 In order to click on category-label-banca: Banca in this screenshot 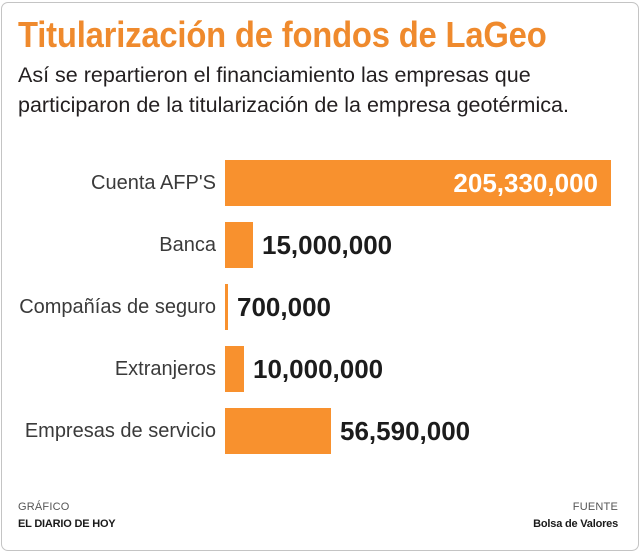, I will do `click(187, 245)`.